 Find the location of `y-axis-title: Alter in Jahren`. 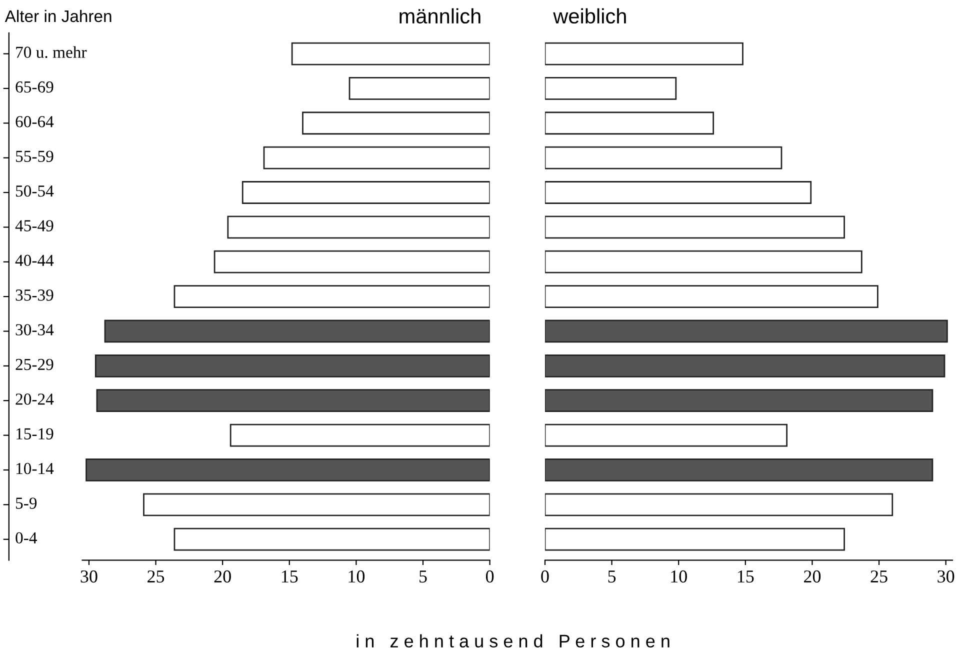

y-axis-title: Alter in Jahren is located at coordinates (58, 16).